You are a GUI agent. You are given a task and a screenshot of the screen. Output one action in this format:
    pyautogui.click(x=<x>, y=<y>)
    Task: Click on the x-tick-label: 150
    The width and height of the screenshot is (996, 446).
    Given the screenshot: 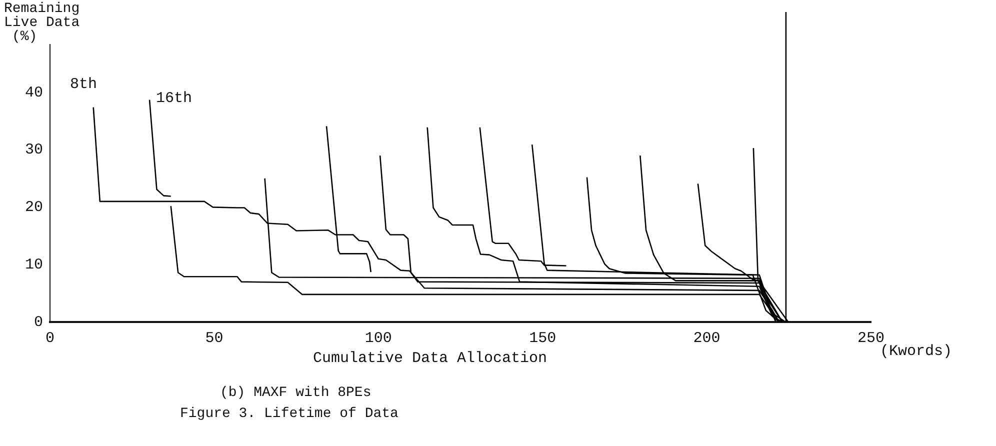 What is the action you would take?
    pyautogui.click(x=542, y=338)
    